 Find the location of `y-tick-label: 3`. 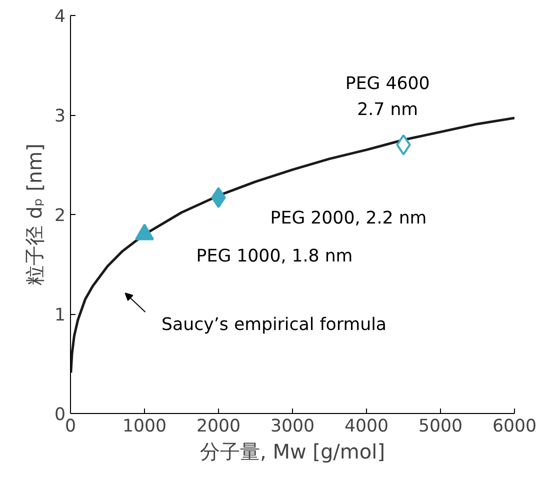

y-tick-label: 3 is located at coordinates (60, 116).